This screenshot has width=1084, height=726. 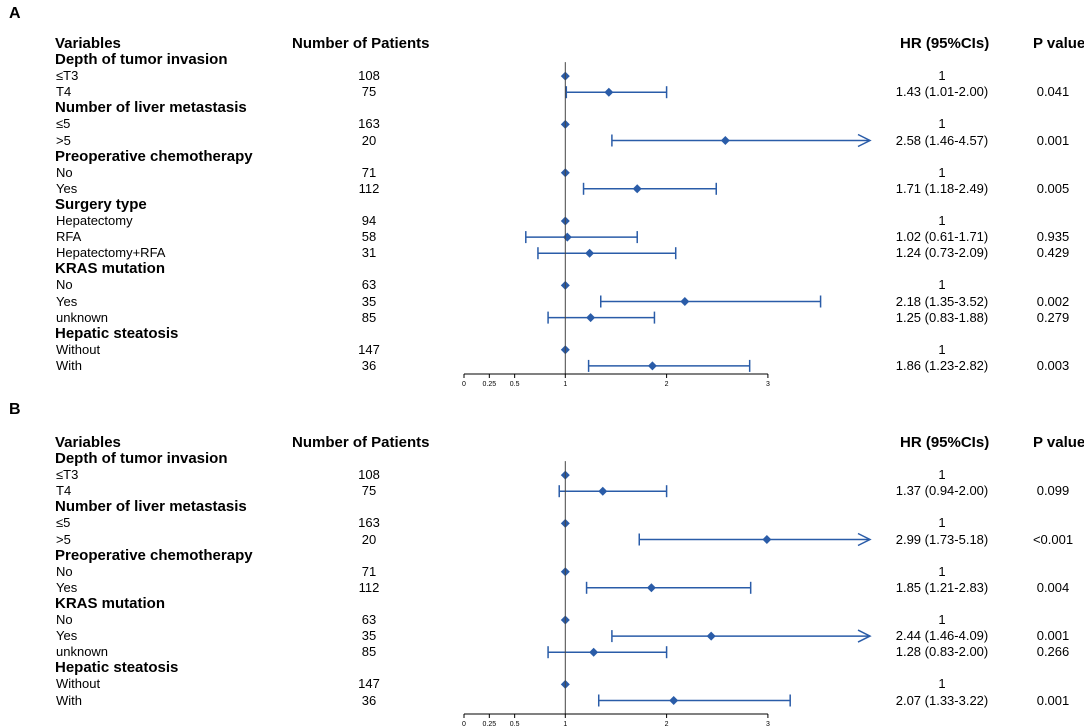 I want to click on row-label: With, so click(x=69, y=365).